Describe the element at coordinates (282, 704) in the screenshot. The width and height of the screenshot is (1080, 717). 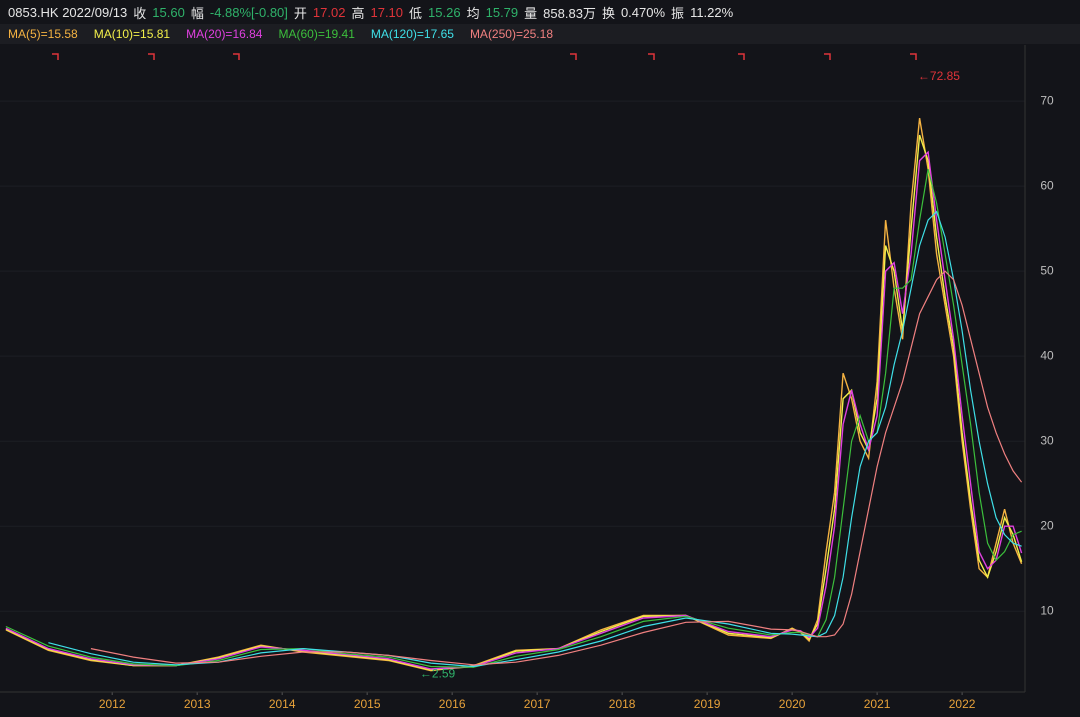
I see `x-tick-label: 2014` at that location.